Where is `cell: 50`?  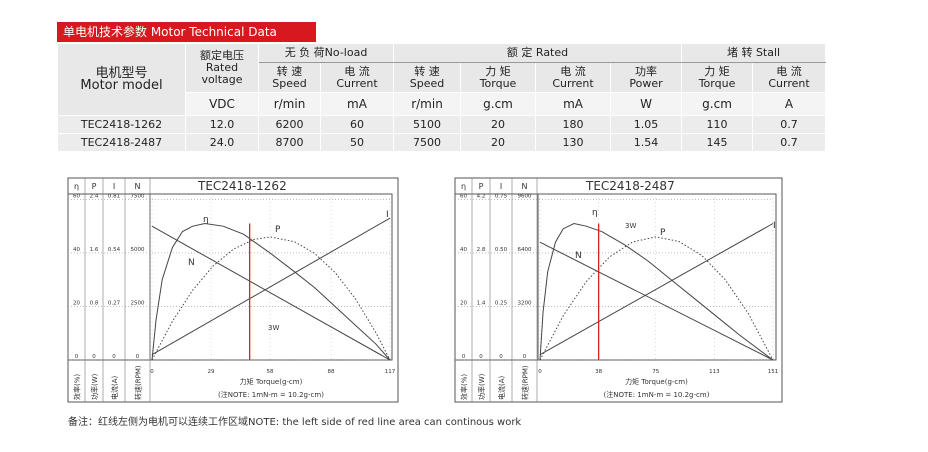 cell: 50 is located at coordinates (357, 142).